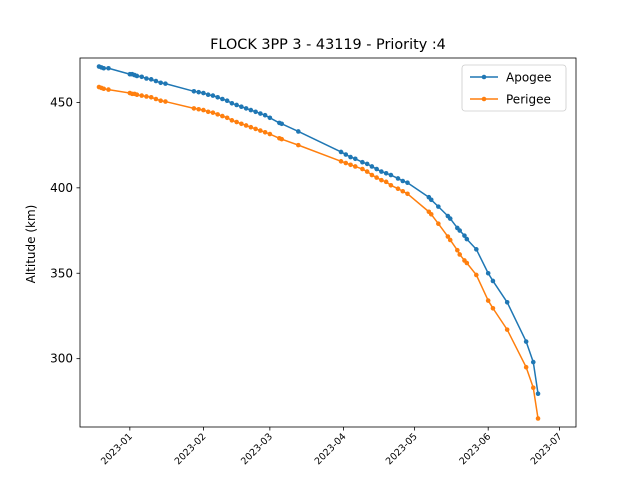 The height and width of the screenshot is (480, 640). I want to click on chart-title: FLOCK 3PP 3 - 43119 - Priority :4, so click(328, 45).